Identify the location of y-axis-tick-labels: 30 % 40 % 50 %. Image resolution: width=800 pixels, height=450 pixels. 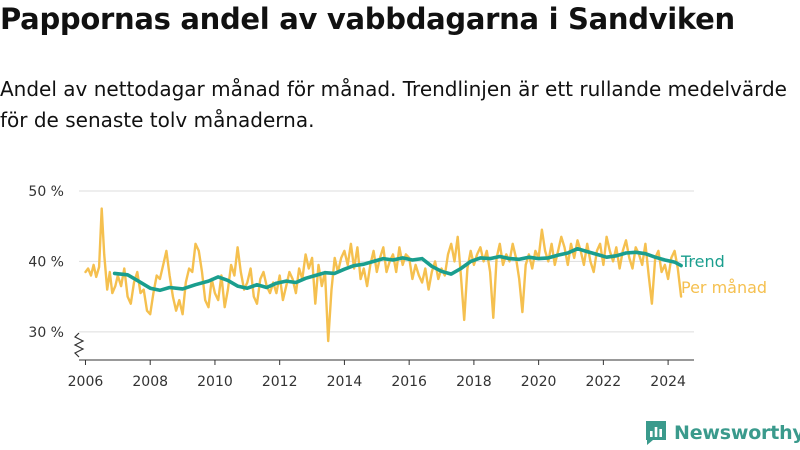
(46, 262).